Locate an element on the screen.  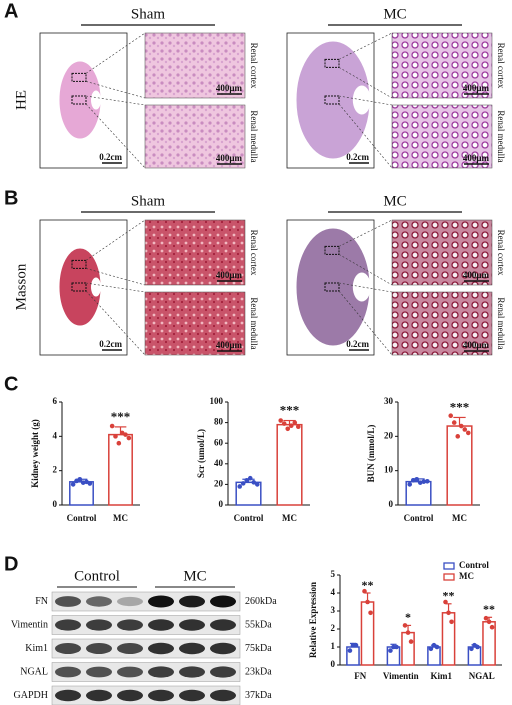
y-tick-label: 40 is located at coordinates (219, 463).